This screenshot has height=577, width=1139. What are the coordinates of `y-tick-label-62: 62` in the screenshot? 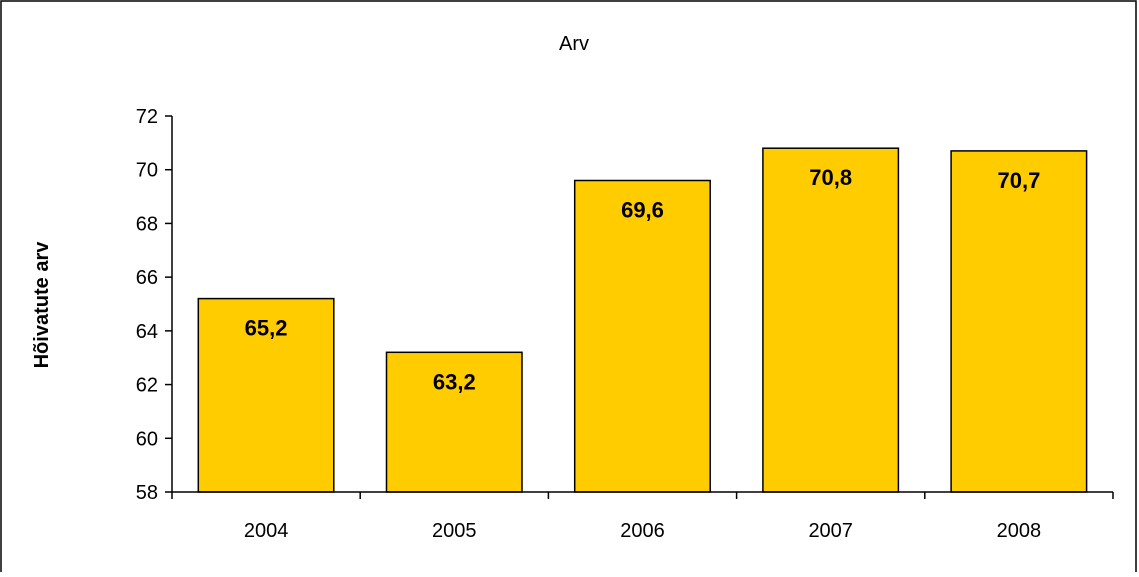 It's located at (147, 386).